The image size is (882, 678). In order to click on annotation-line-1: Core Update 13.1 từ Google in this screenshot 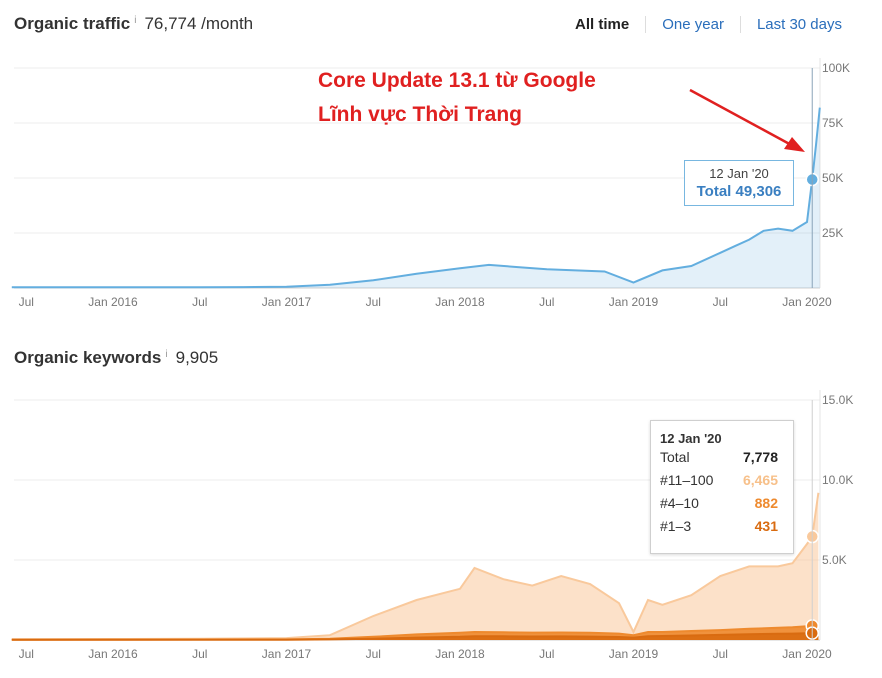, I will do `click(457, 80)`.